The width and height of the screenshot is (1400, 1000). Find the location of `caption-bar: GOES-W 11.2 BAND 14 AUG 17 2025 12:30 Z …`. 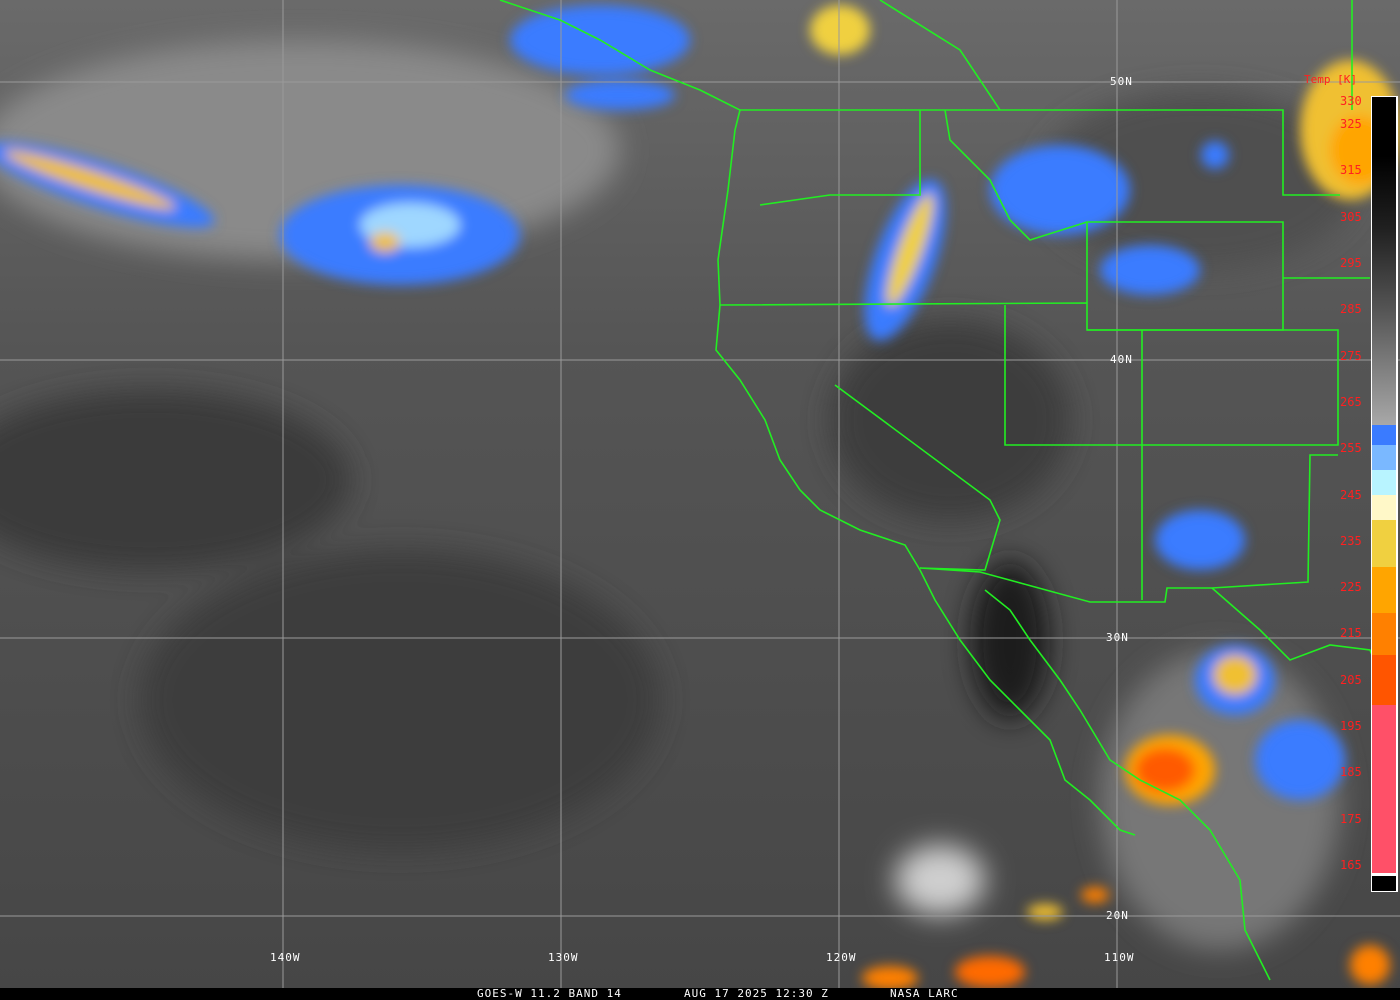

caption-bar: GOES-W 11.2 BAND 14 AUG 17 2025 12:30 Z … is located at coordinates (700, 994).